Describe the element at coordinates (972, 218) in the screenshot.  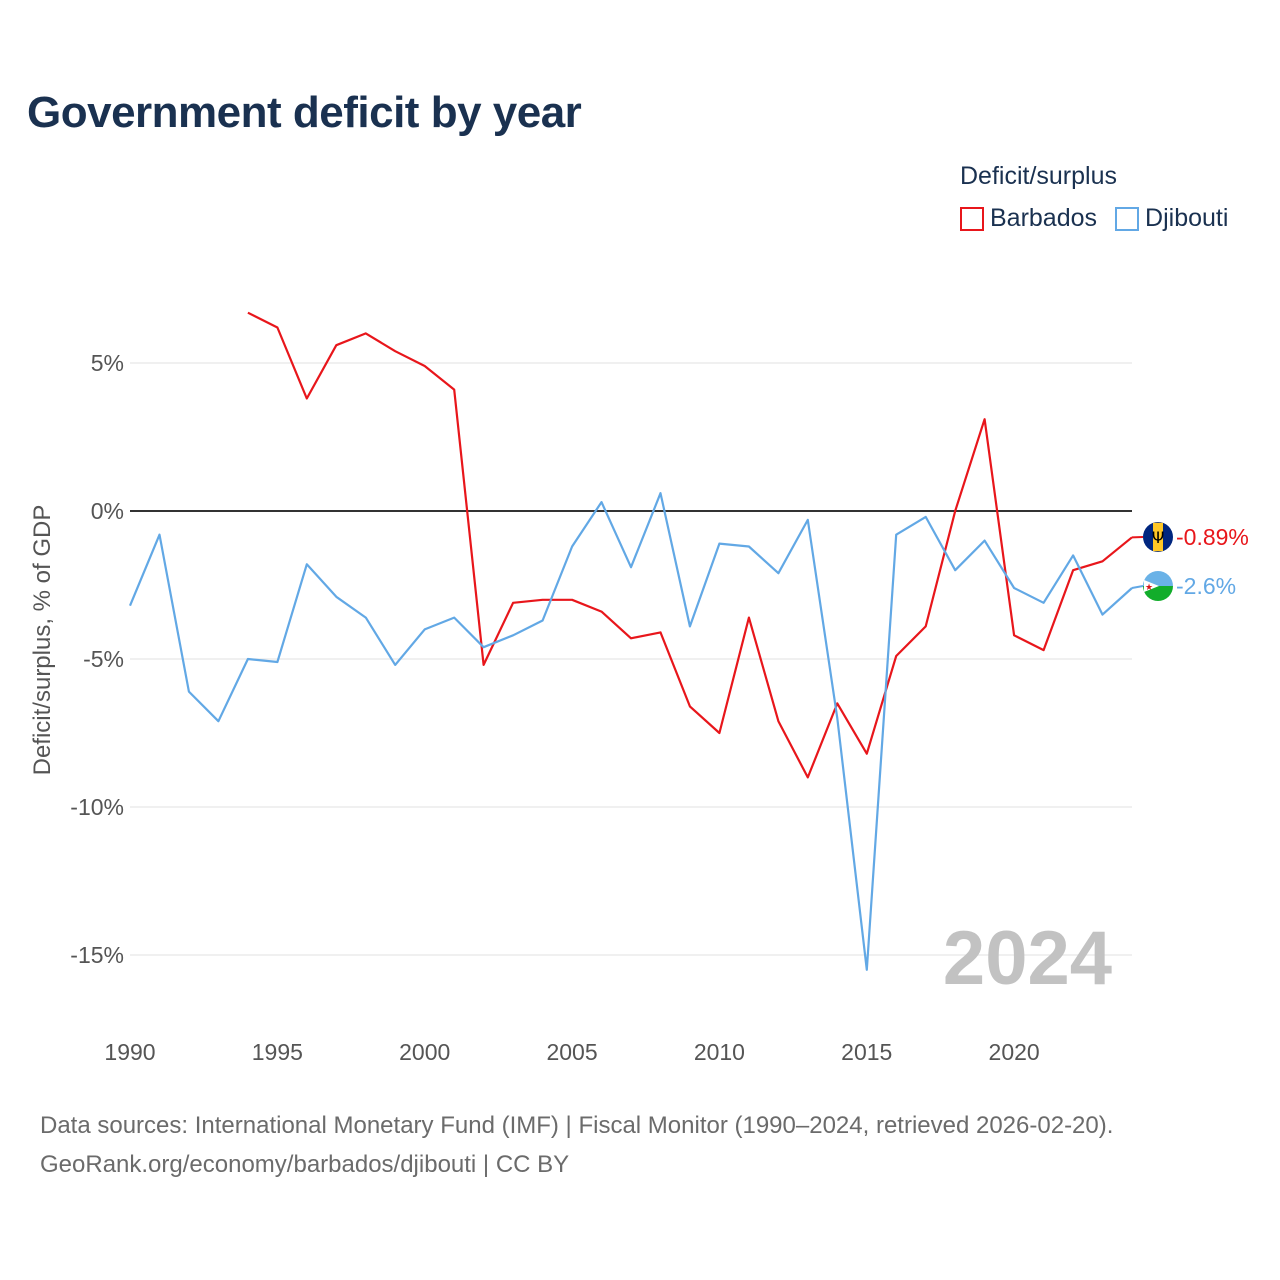
I see `legend-swatch-barbados` at that location.